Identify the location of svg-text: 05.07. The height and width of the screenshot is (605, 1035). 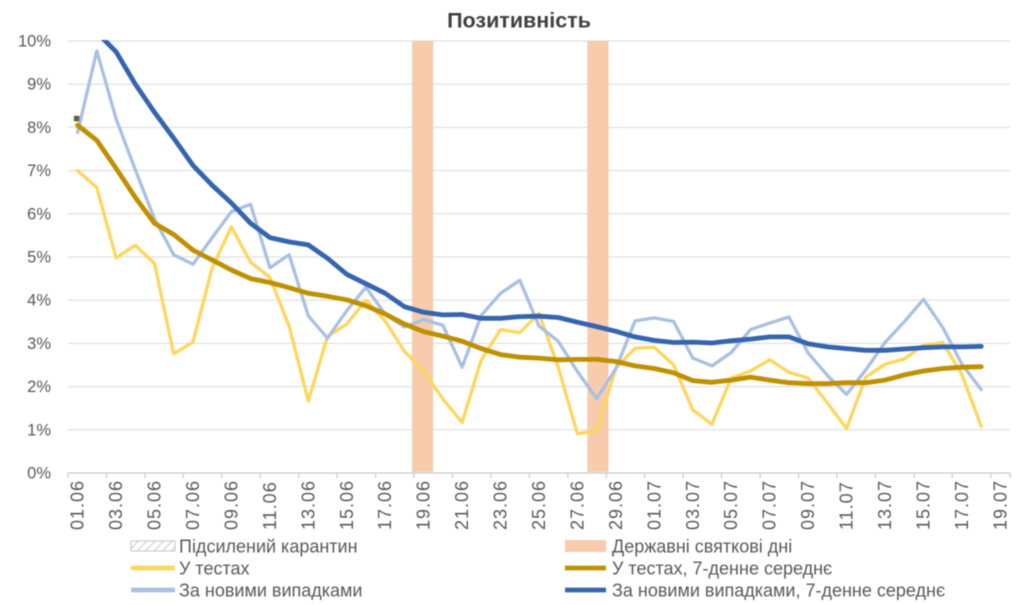
(731, 505).